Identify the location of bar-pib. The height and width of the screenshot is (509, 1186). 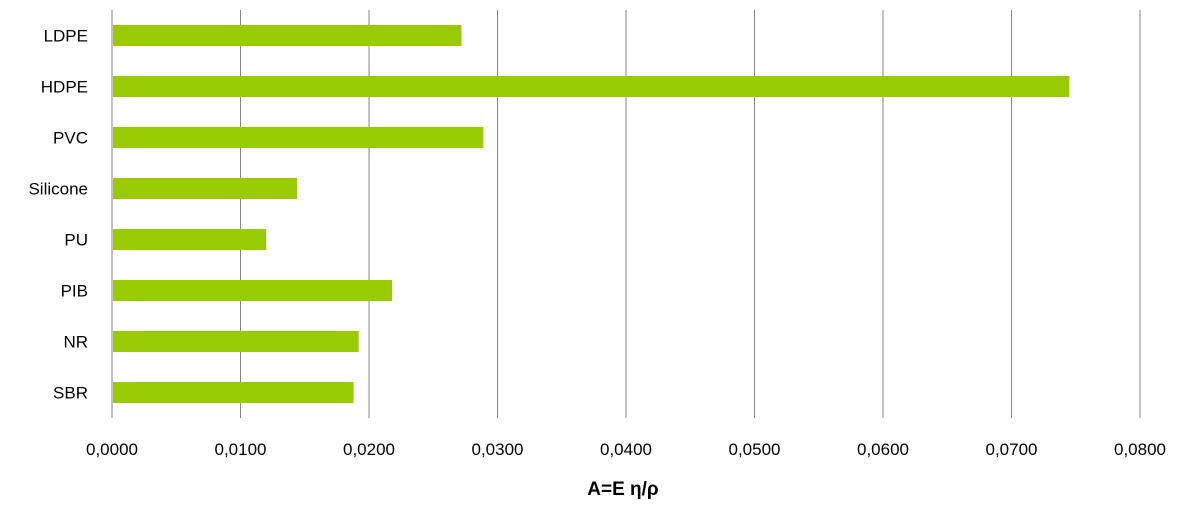
(253, 290).